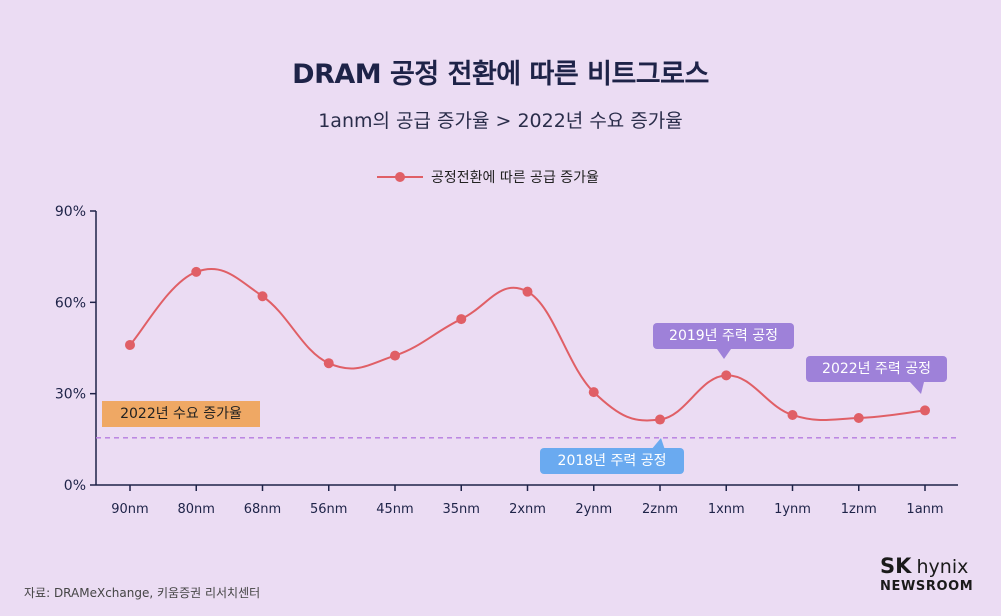 The width and height of the screenshot is (1001, 616). I want to click on tag-2018-text: 2018년 주력 공정, so click(612, 461).